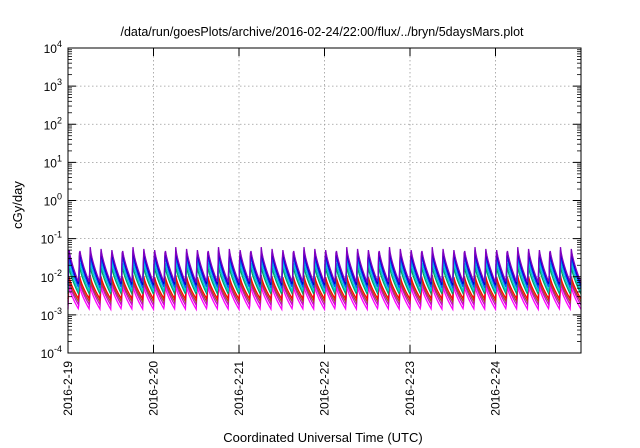  Describe the element at coordinates (53, 161) in the screenshot. I see `y-tick-label: 10¹` at that location.